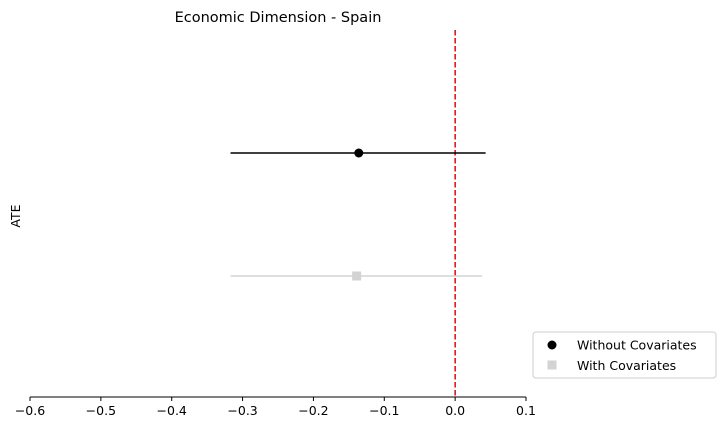 The image size is (725, 433). Describe the element at coordinates (101, 410) in the screenshot. I see `x-tick-label: −0.5` at that location.